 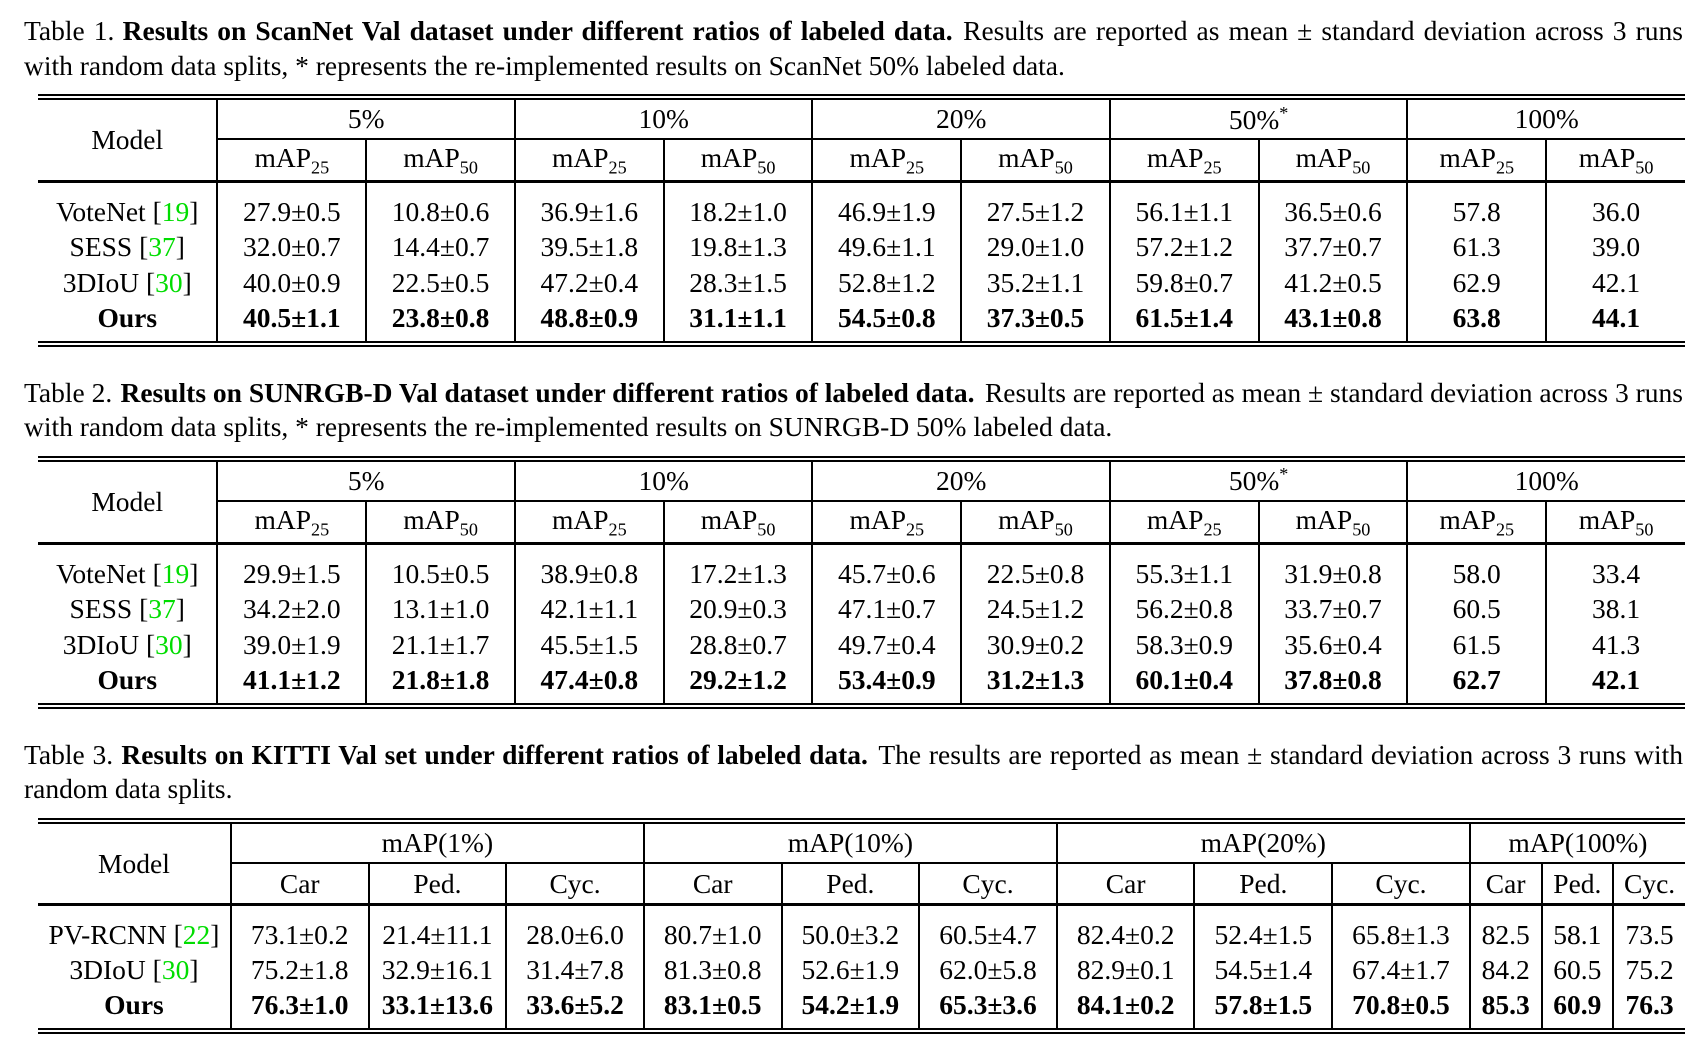 What do you see at coordinates (663, 119) in the screenshot?
I see `group-label: 10%` at bounding box center [663, 119].